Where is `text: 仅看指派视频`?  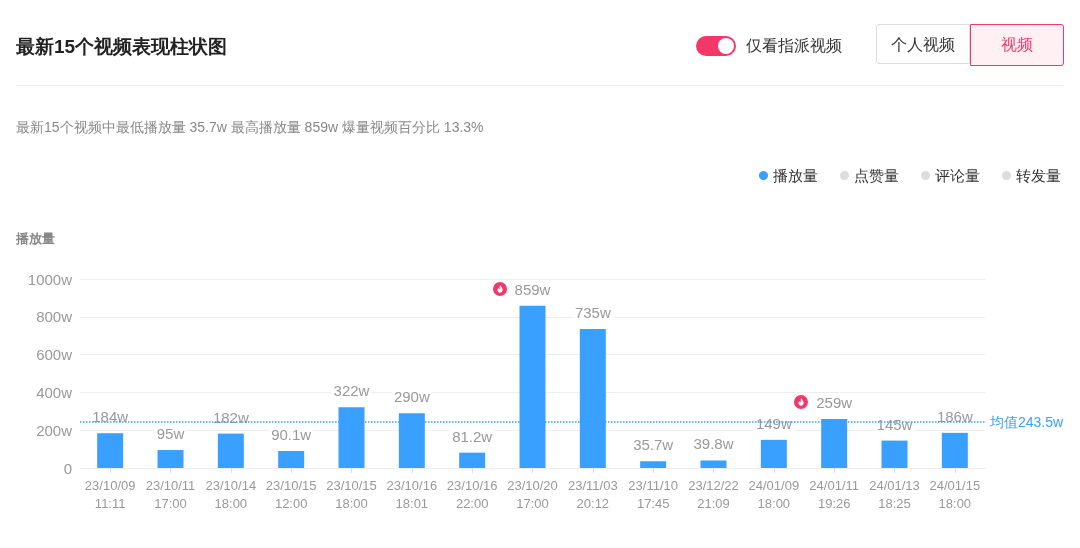
text: 仅看指派视频 is located at coordinates (794, 46).